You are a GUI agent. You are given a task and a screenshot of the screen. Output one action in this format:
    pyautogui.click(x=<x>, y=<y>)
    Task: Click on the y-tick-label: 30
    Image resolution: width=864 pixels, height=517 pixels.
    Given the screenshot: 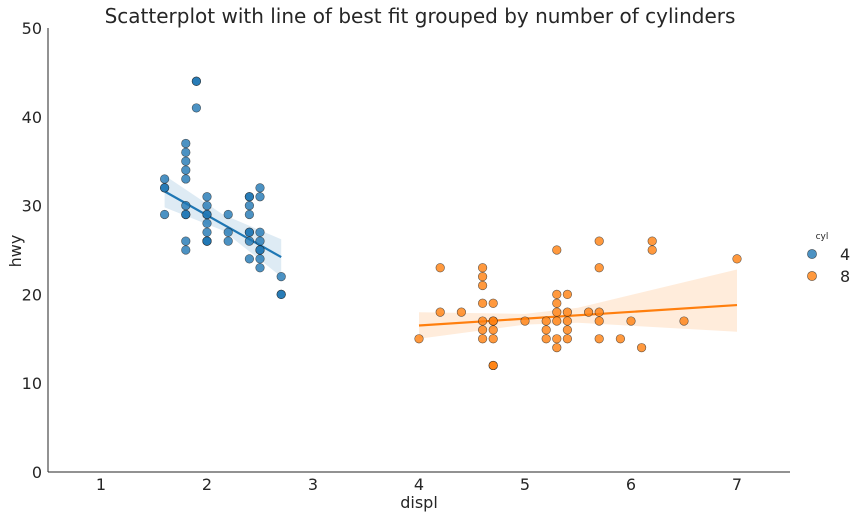 What is the action you would take?
    pyautogui.click(x=32, y=206)
    